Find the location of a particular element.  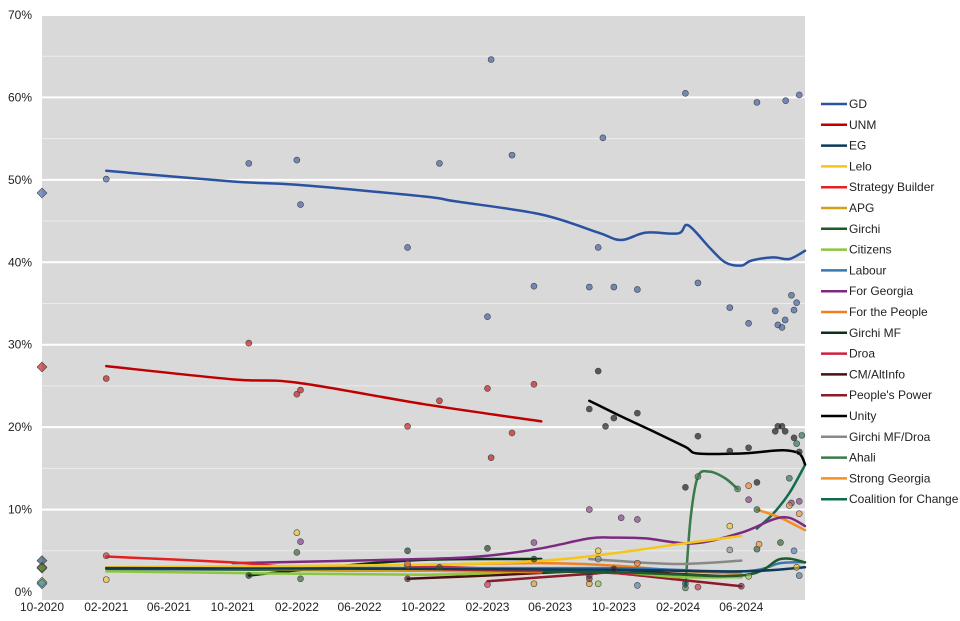

point-apg is located at coordinates (534, 584).